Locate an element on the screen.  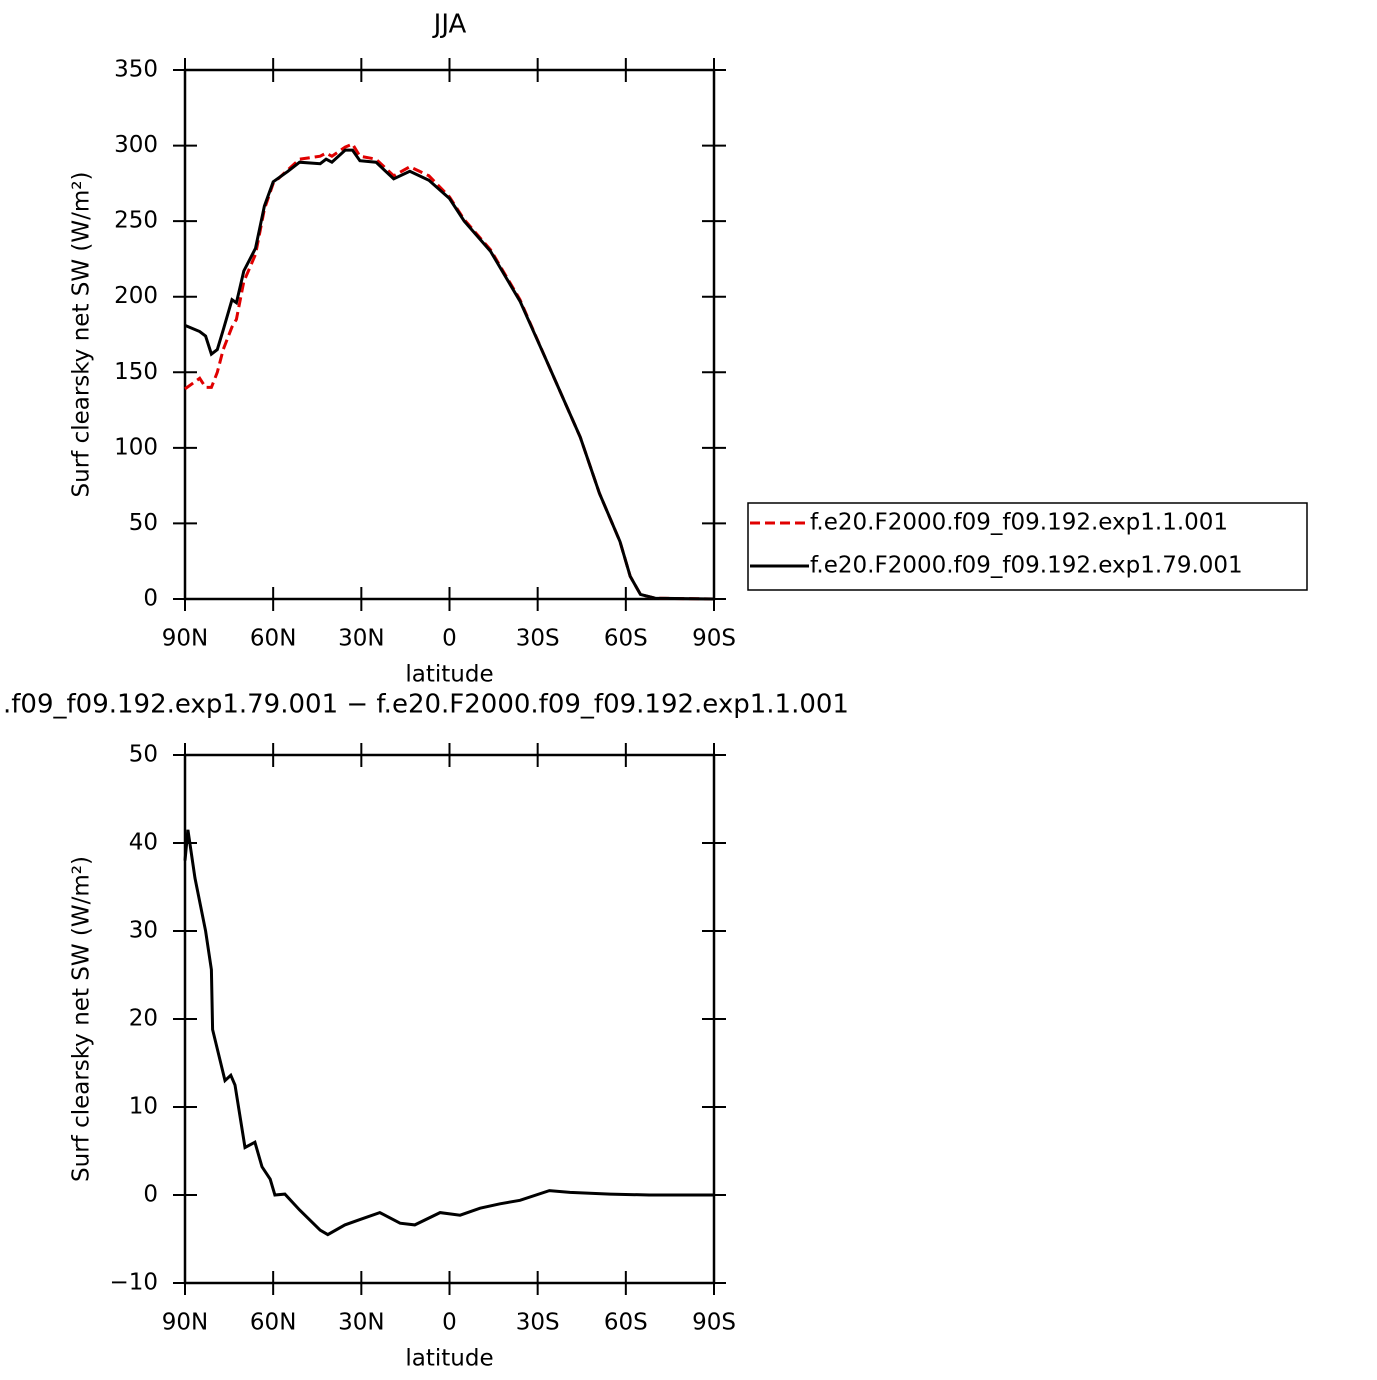
legend-box is located at coordinates (1027, 546).